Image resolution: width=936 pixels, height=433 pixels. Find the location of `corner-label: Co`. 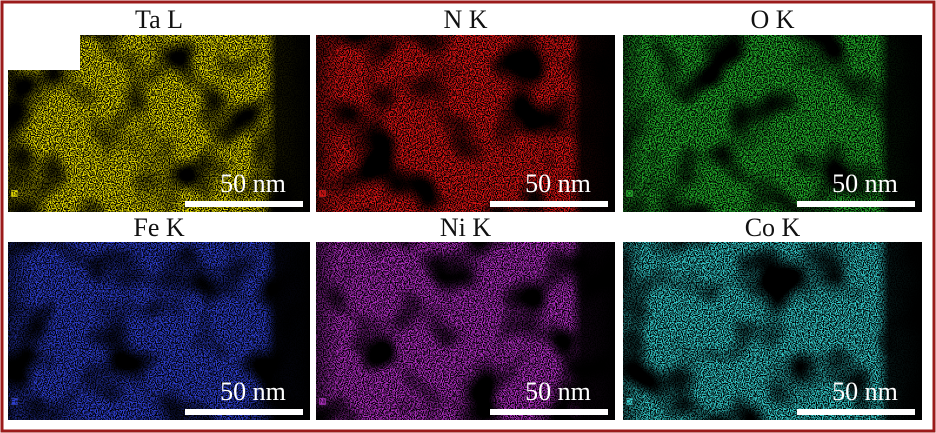

corner-label: Co is located at coordinates (630, 403).